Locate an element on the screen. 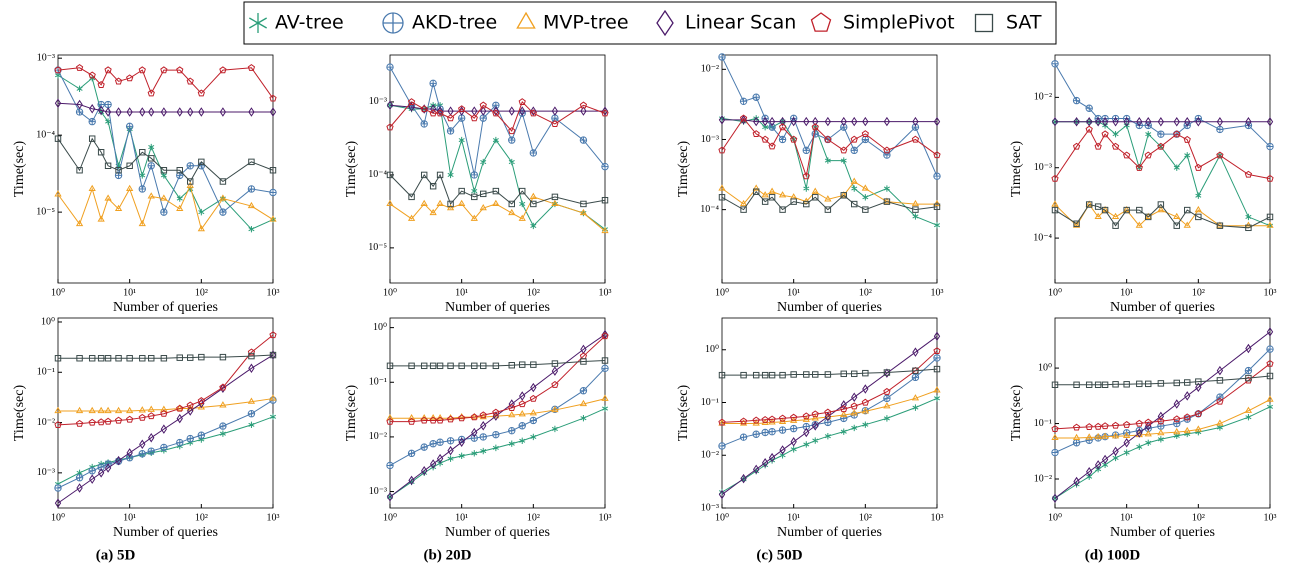 This screenshot has width=1316, height=571. legend-box is located at coordinates (650, 23).